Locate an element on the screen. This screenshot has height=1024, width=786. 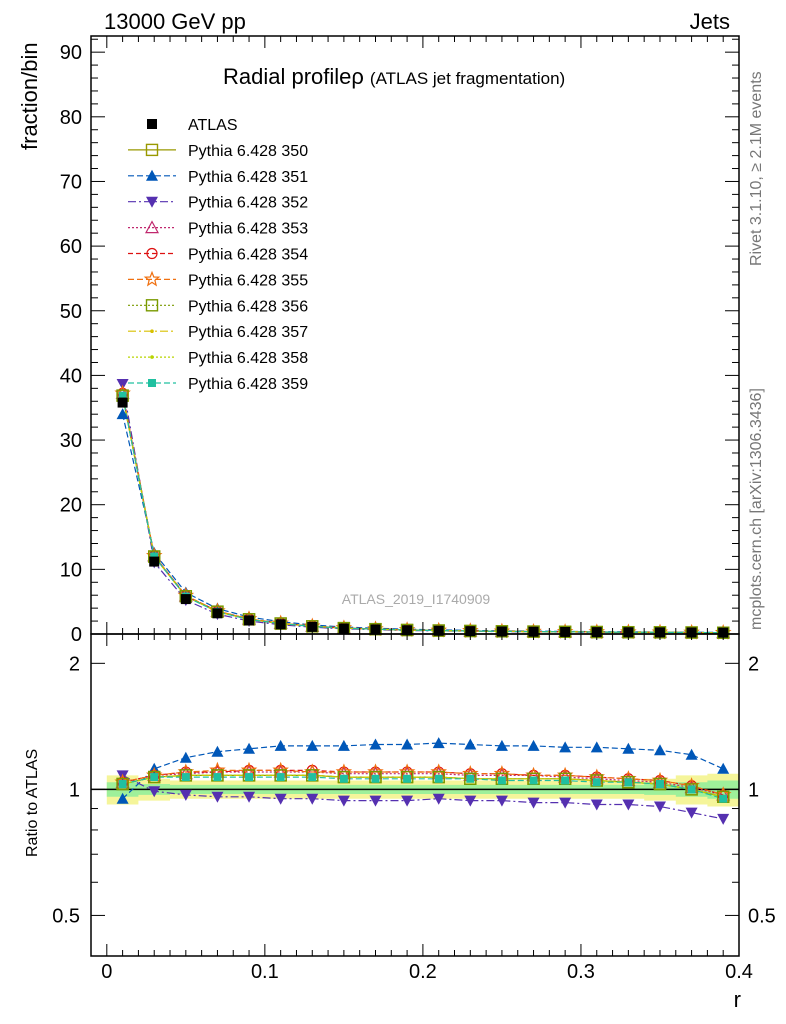
y-tick-label-main: 50 is located at coordinates (71, 312).